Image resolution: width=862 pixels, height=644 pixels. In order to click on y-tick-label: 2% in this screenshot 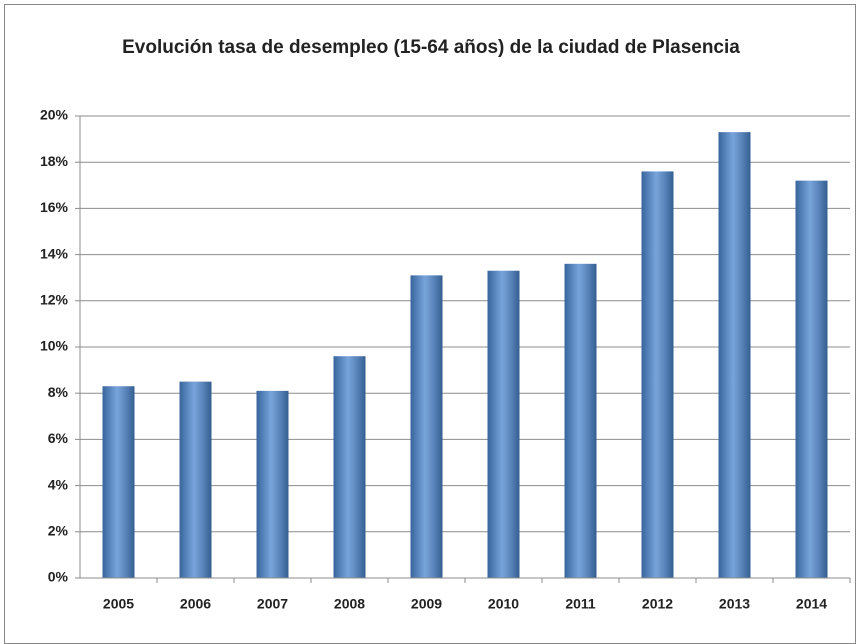, I will do `click(58, 531)`.